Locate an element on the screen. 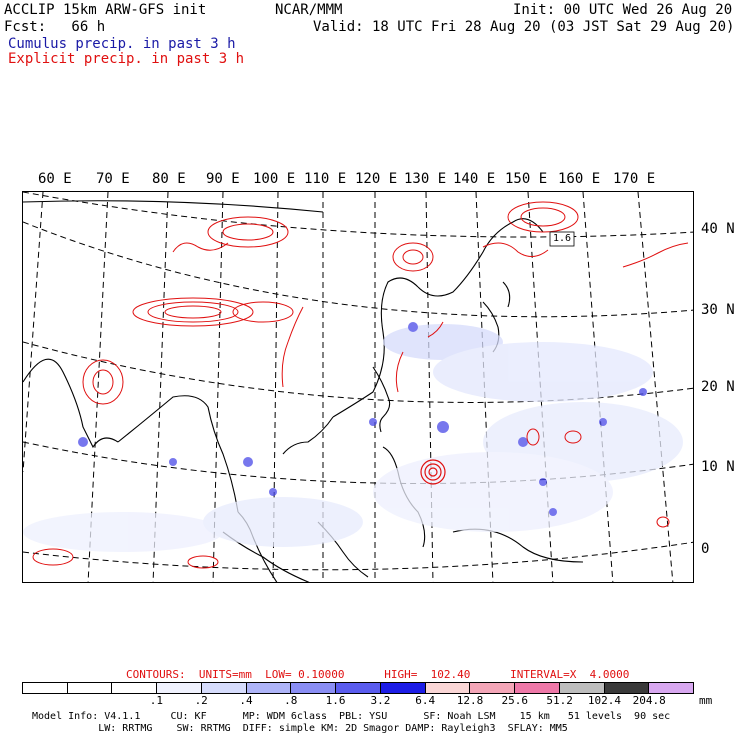 The image size is (740, 740). longitude-label: 140 E is located at coordinates (474, 179).